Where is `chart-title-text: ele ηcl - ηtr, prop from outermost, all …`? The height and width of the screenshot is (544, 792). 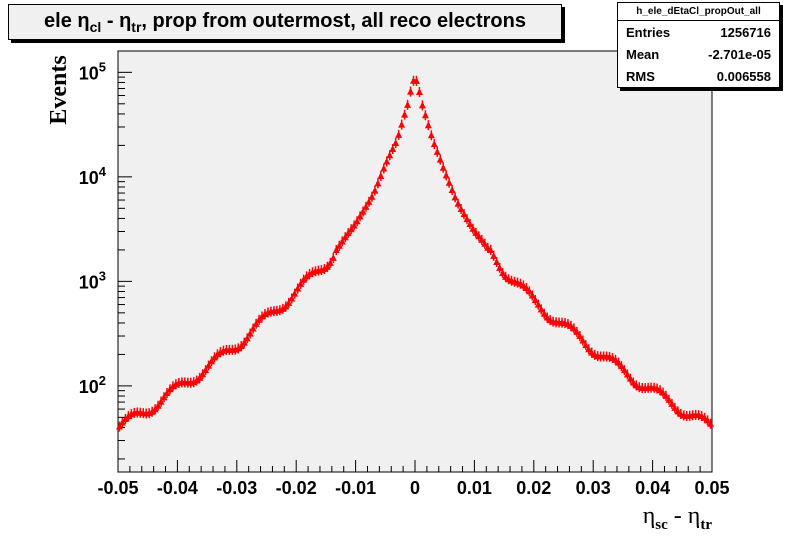
chart-title-text: ele ηcl - ηtr, prop from outermost, all … is located at coordinates (285, 22).